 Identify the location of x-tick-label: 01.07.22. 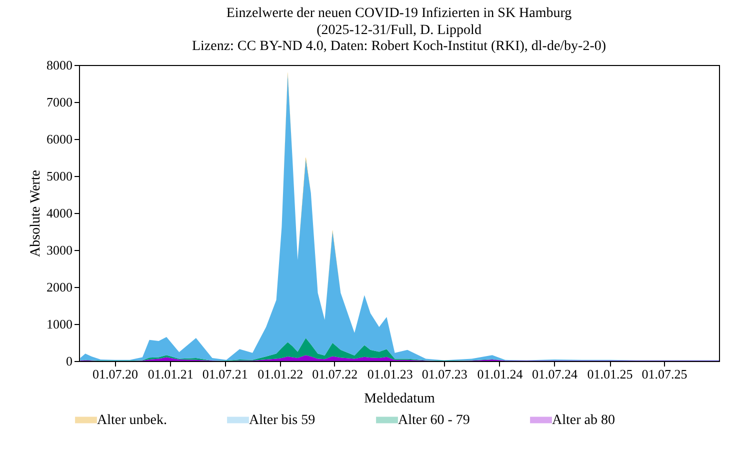
(335, 374).